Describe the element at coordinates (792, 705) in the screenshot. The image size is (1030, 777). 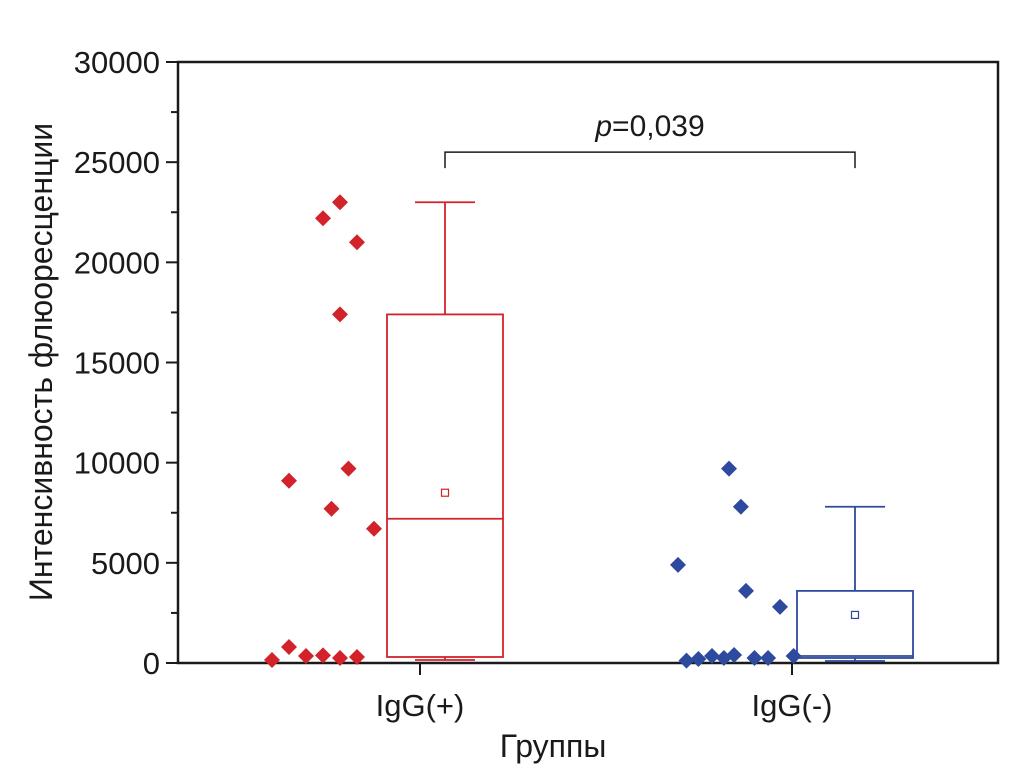
I see `x-tick-label: IgG(-)` at that location.